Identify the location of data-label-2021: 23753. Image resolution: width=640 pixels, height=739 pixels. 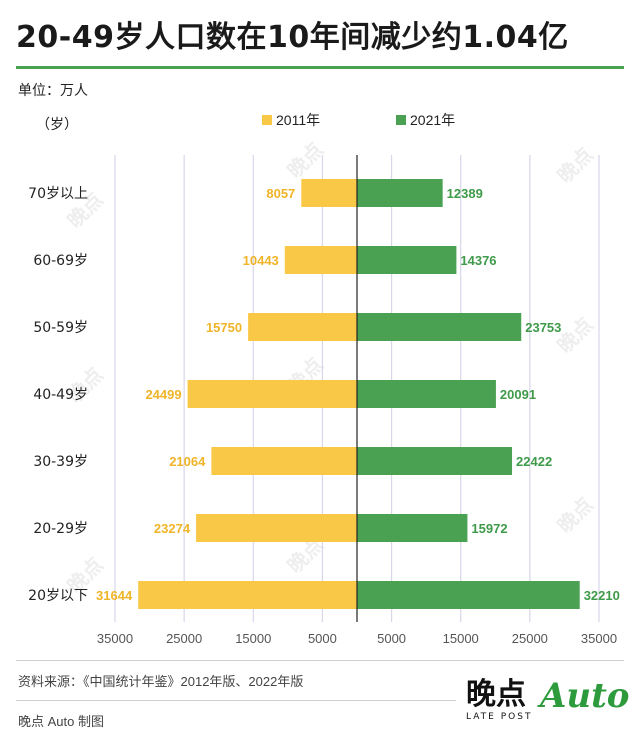
(543, 327).